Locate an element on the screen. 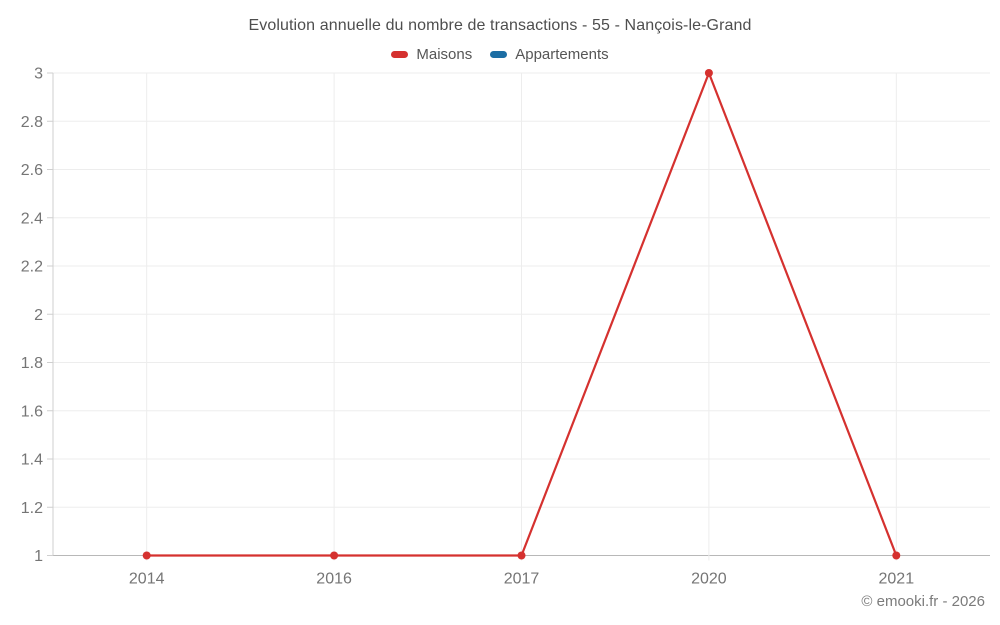  x-tick-label: 2017 is located at coordinates (522, 579).